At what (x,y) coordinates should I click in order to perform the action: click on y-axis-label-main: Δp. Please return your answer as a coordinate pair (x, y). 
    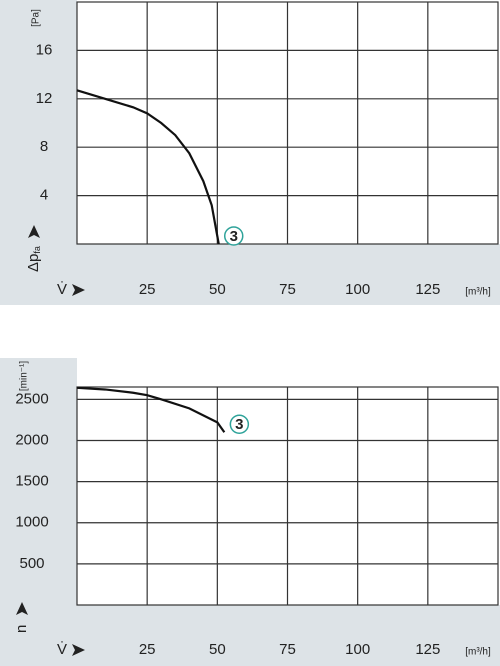
    Looking at the image, I should click on (33, 263).